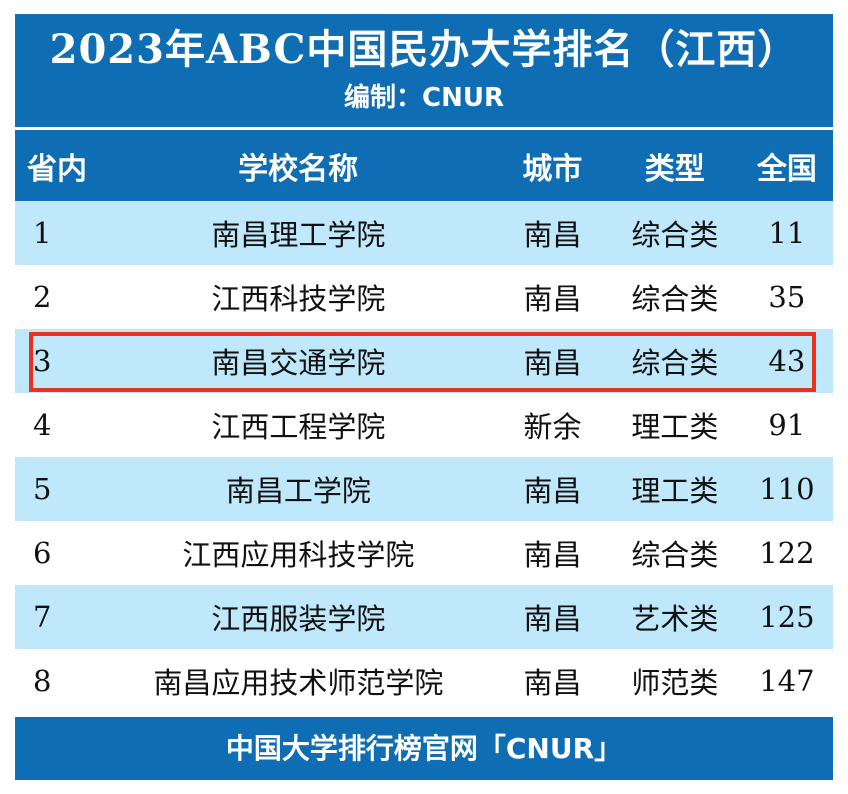 The image size is (848, 794). What do you see at coordinates (298, 299) in the screenshot?
I see `cell-school-name: 江西科技学院` at bounding box center [298, 299].